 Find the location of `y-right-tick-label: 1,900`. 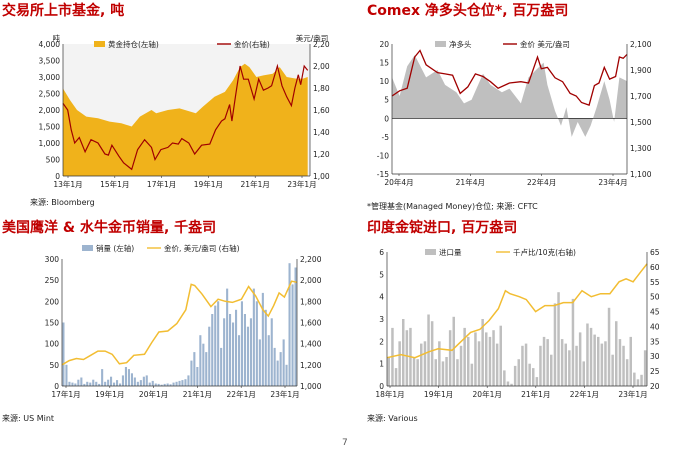

y-right-tick-label: 1,900 is located at coordinates (641, 70).